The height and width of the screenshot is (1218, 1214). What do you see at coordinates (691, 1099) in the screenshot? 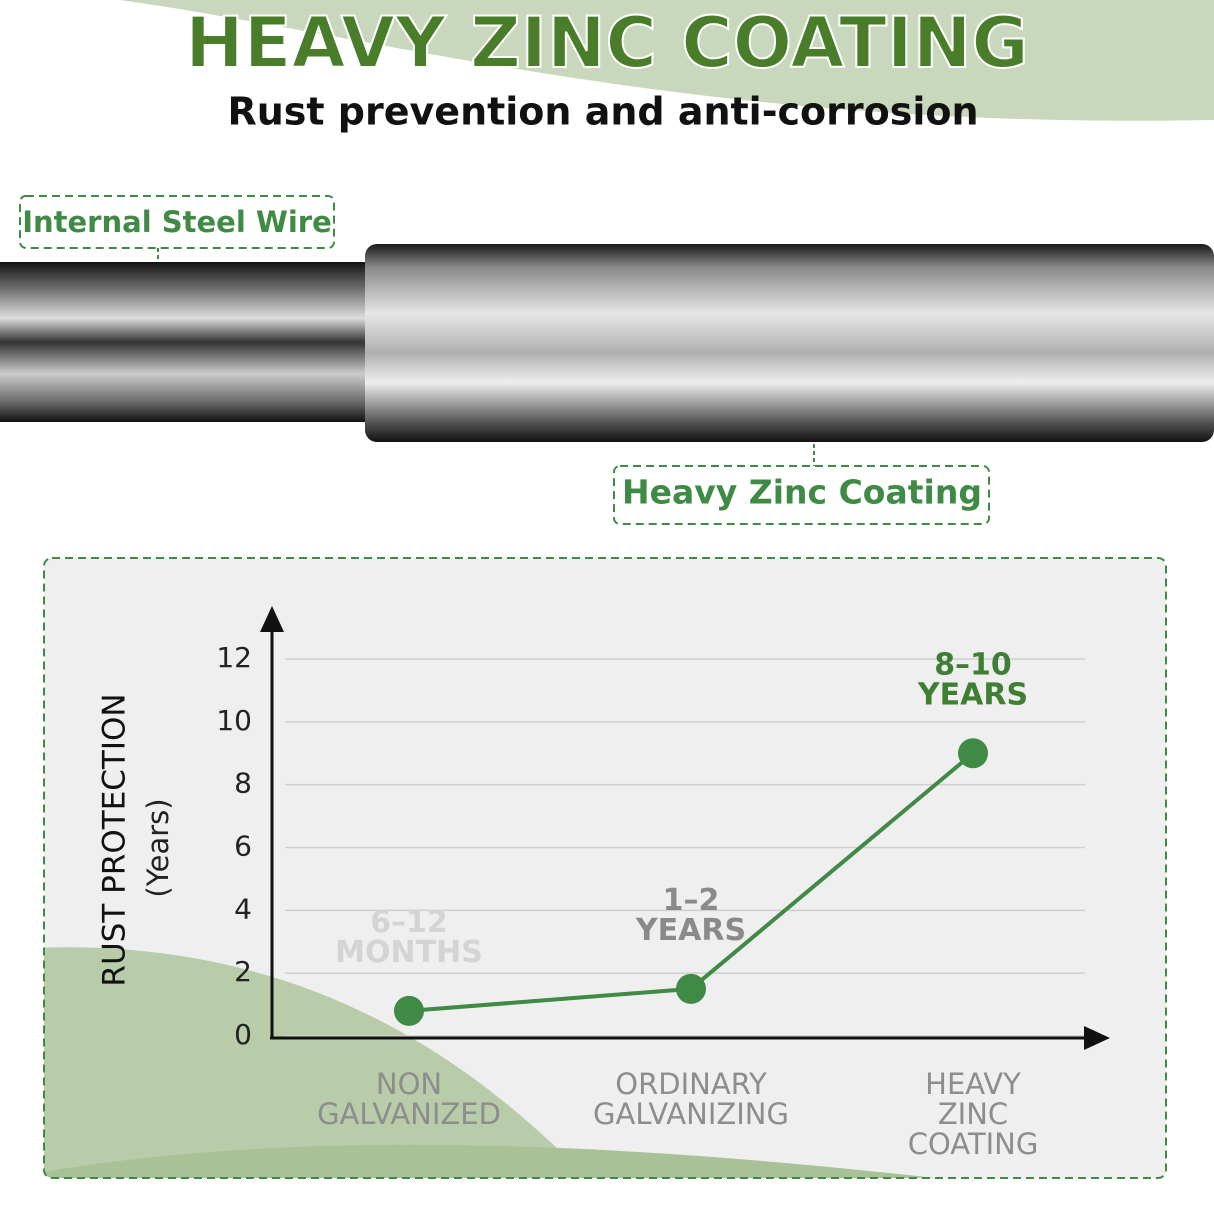
I see `x-tick-label: ORDINARY GALVANIZING` at bounding box center [691, 1099].